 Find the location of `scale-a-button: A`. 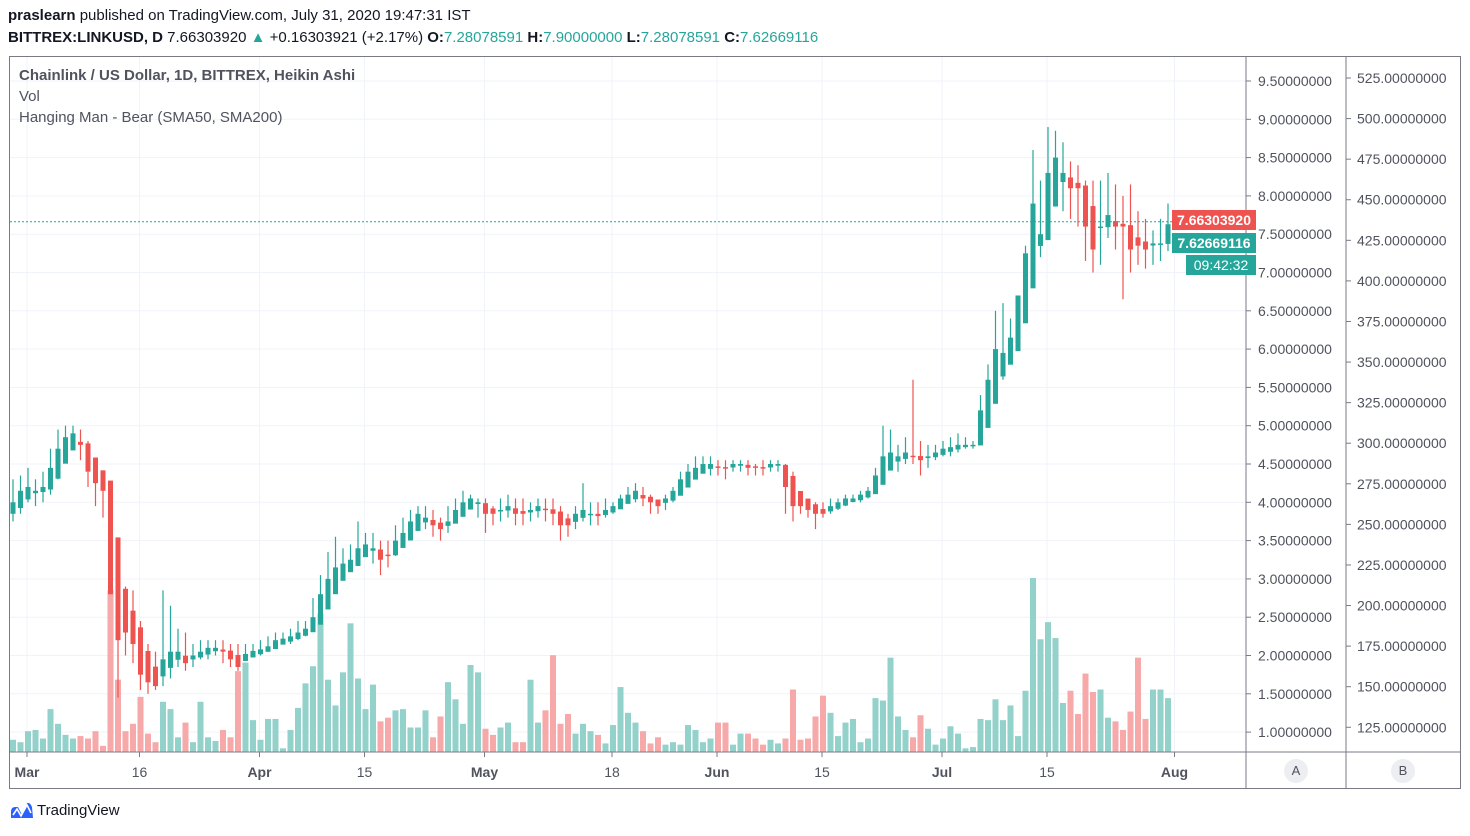

scale-a-button: A is located at coordinates (1296, 771).